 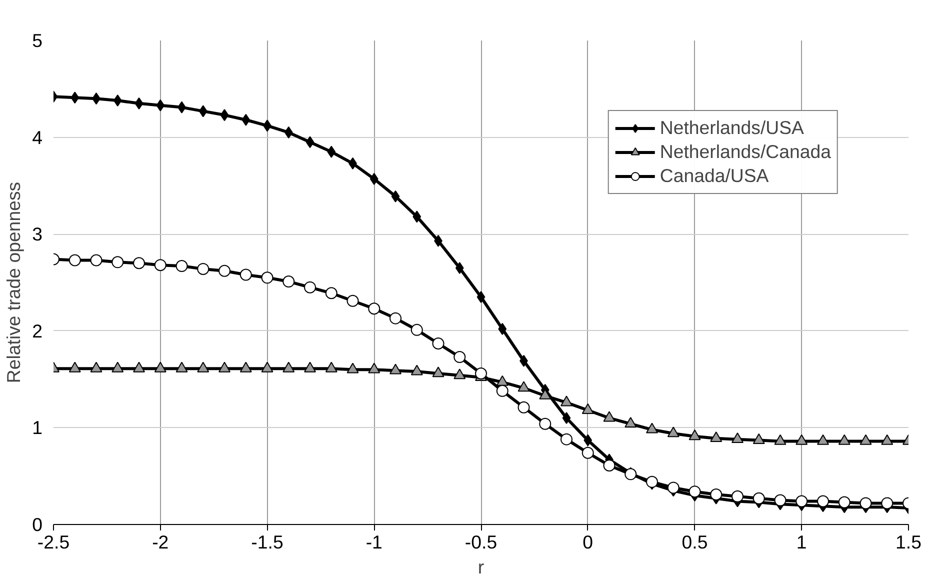 What do you see at coordinates (481, 567) in the screenshot?
I see `x-axis-title: r` at bounding box center [481, 567].